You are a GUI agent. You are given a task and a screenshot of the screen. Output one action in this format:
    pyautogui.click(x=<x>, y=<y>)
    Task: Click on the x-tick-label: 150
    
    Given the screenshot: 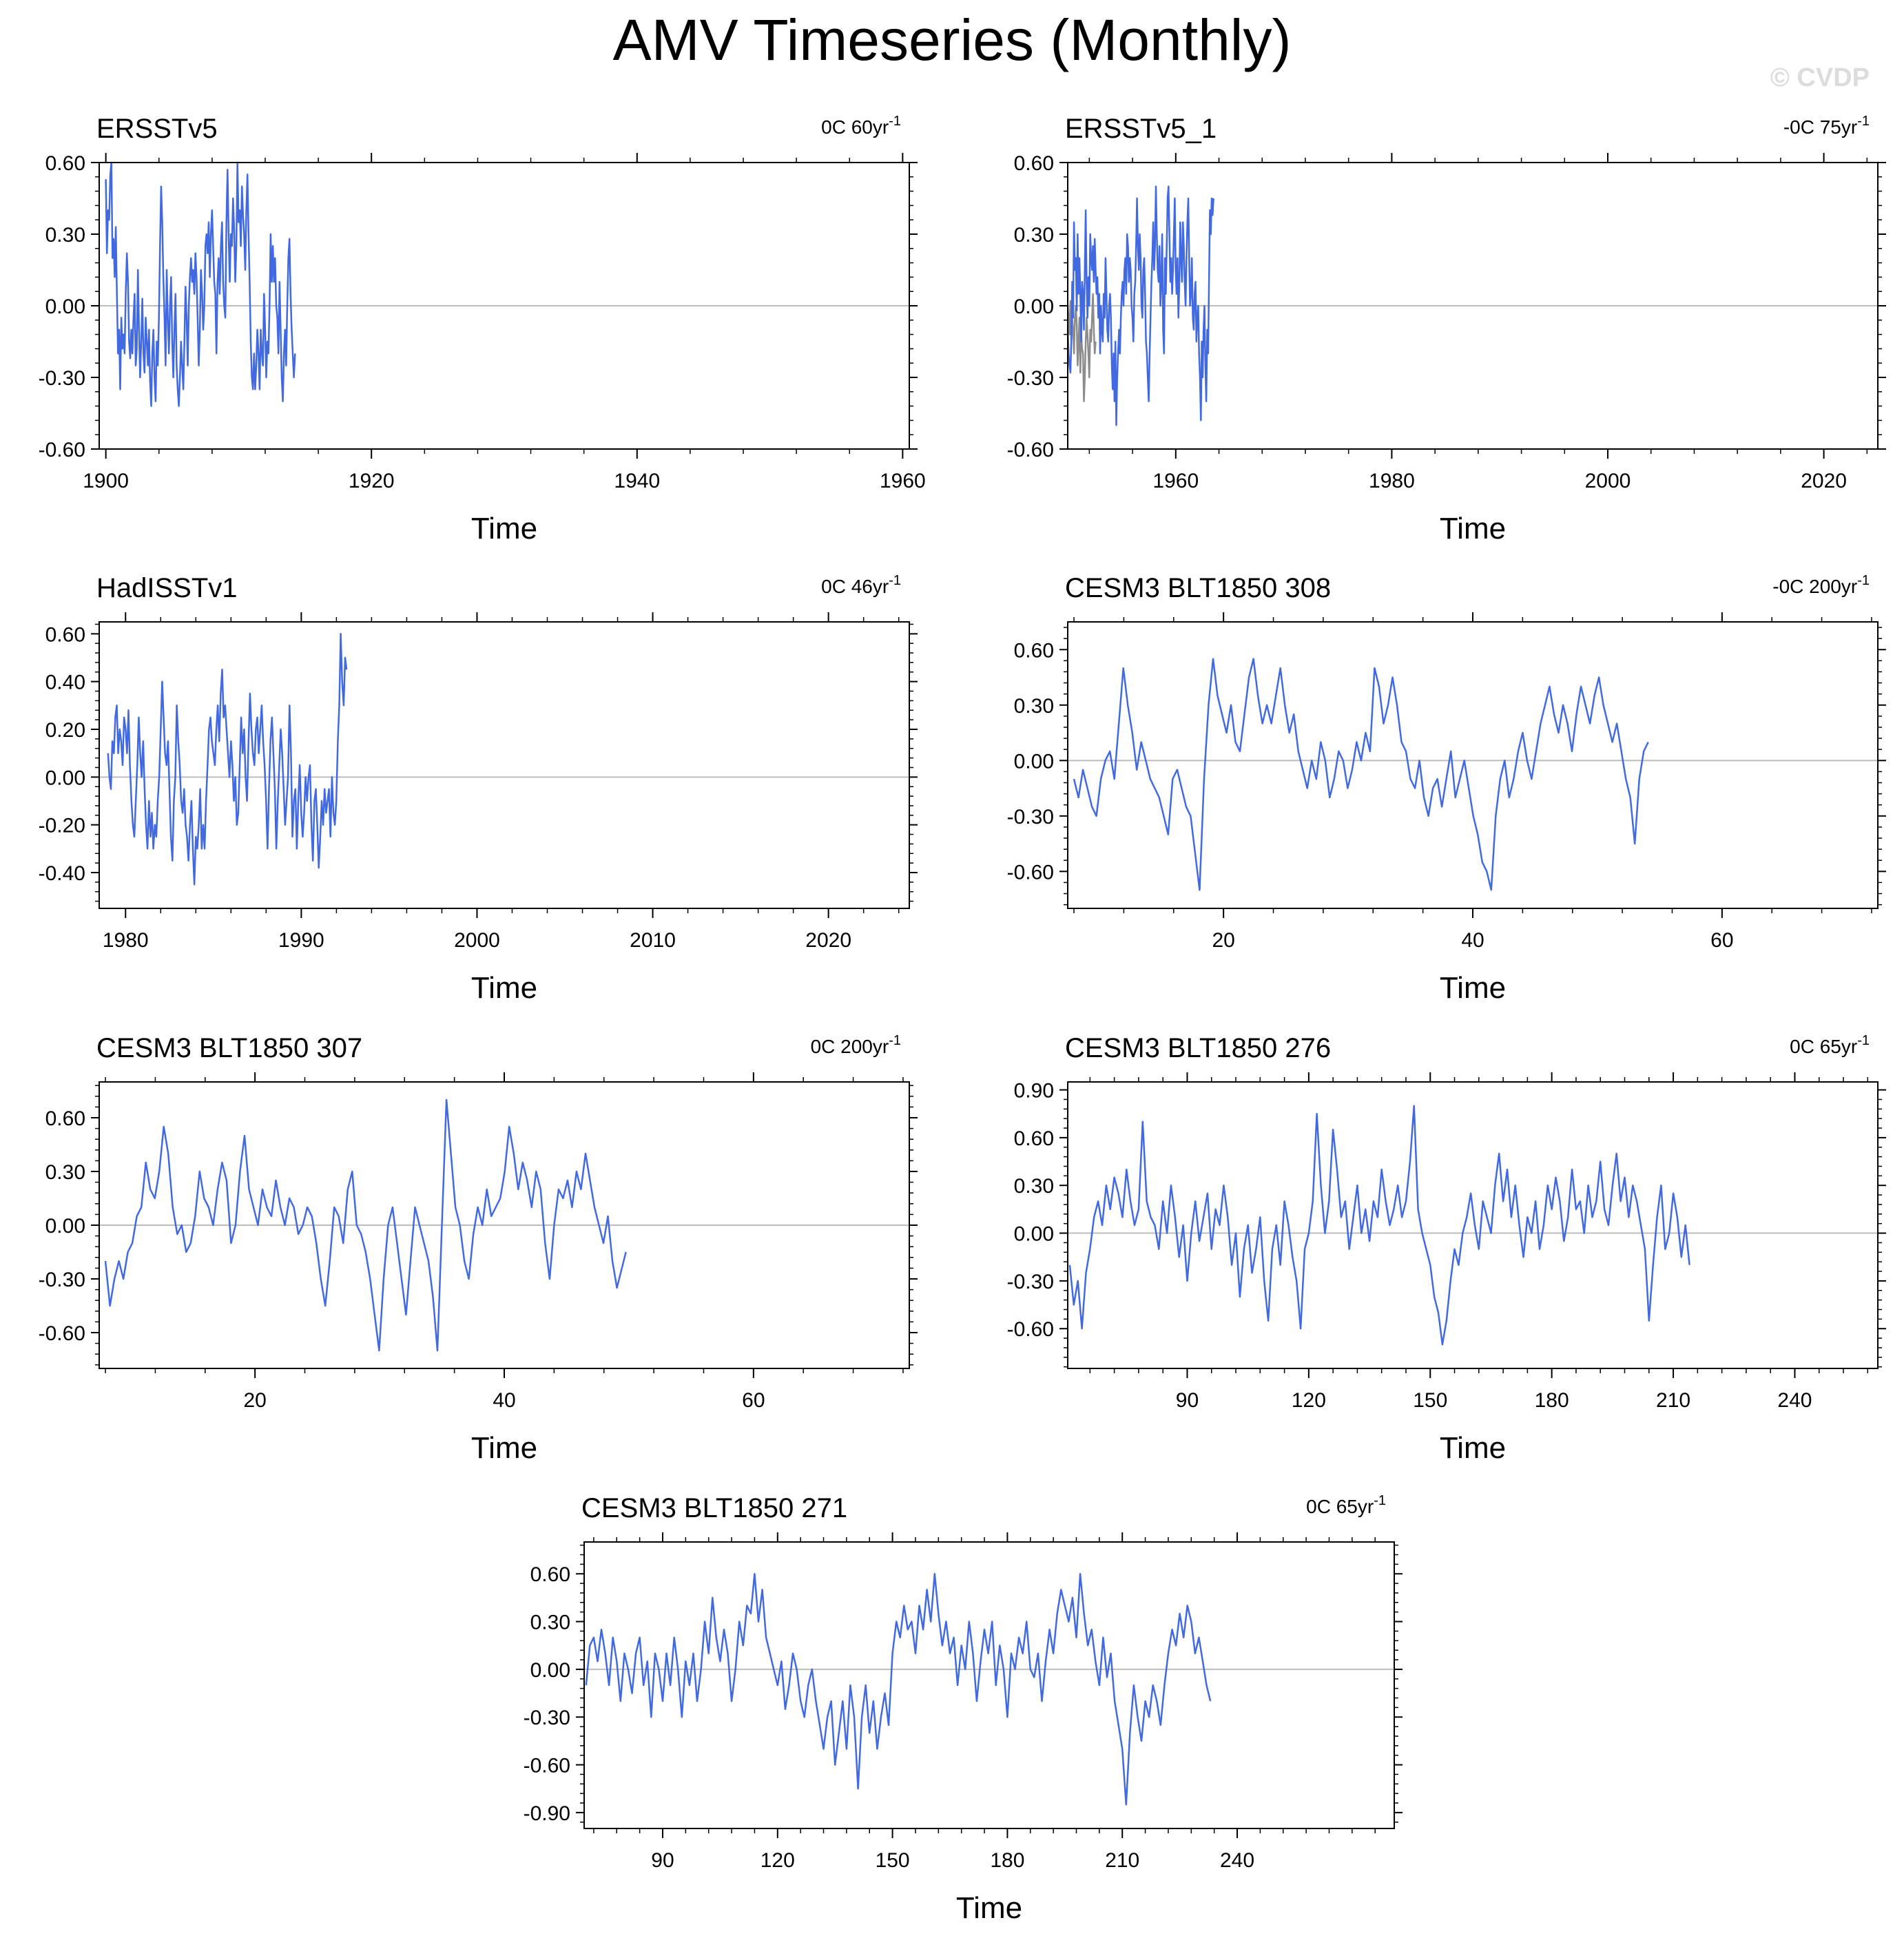 What is the action you would take?
    pyautogui.click(x=1430, y=1400)
    